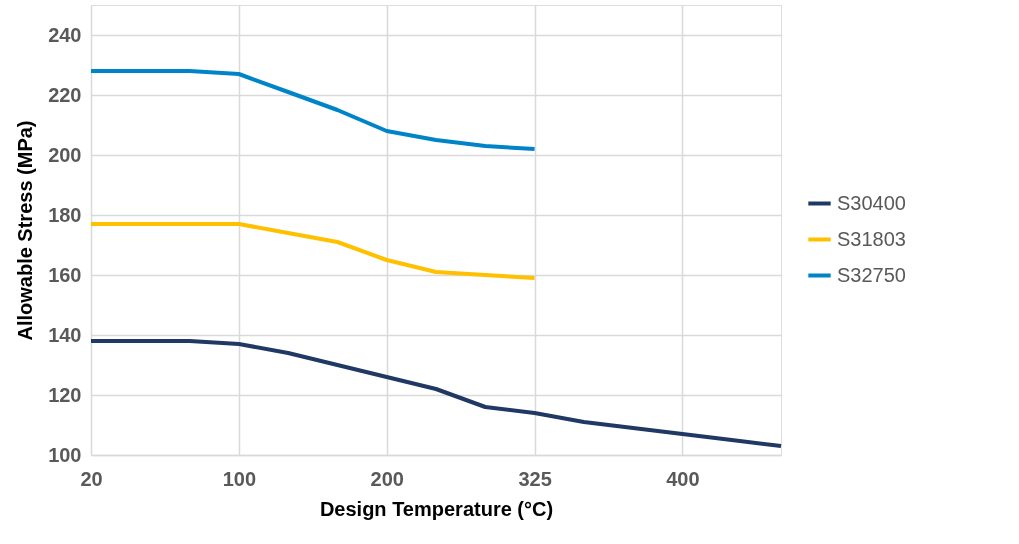  I want to click on y-axis-title: Allowable Stress (MPa), so click(25, 230).